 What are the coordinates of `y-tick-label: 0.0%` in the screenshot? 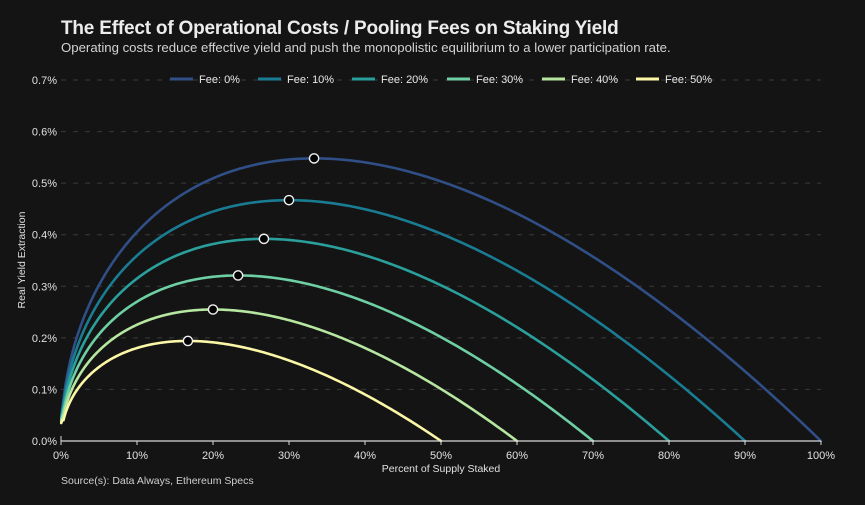 It's located at (44, 442).